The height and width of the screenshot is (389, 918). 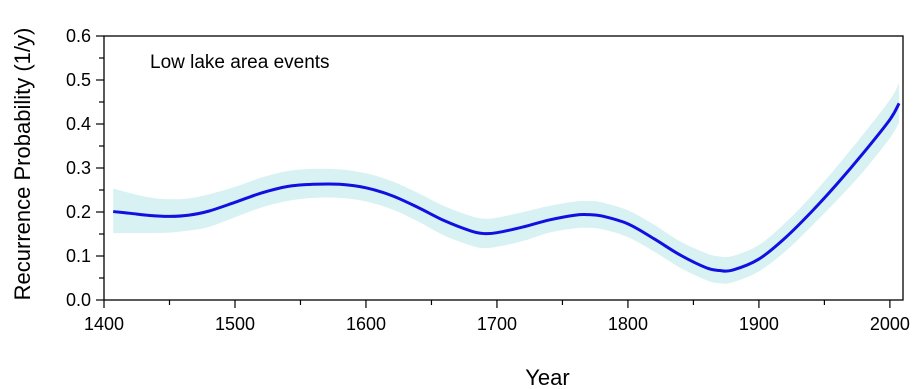 I want to click on y-tick-label: 0.4, so click(x=78, y=124).